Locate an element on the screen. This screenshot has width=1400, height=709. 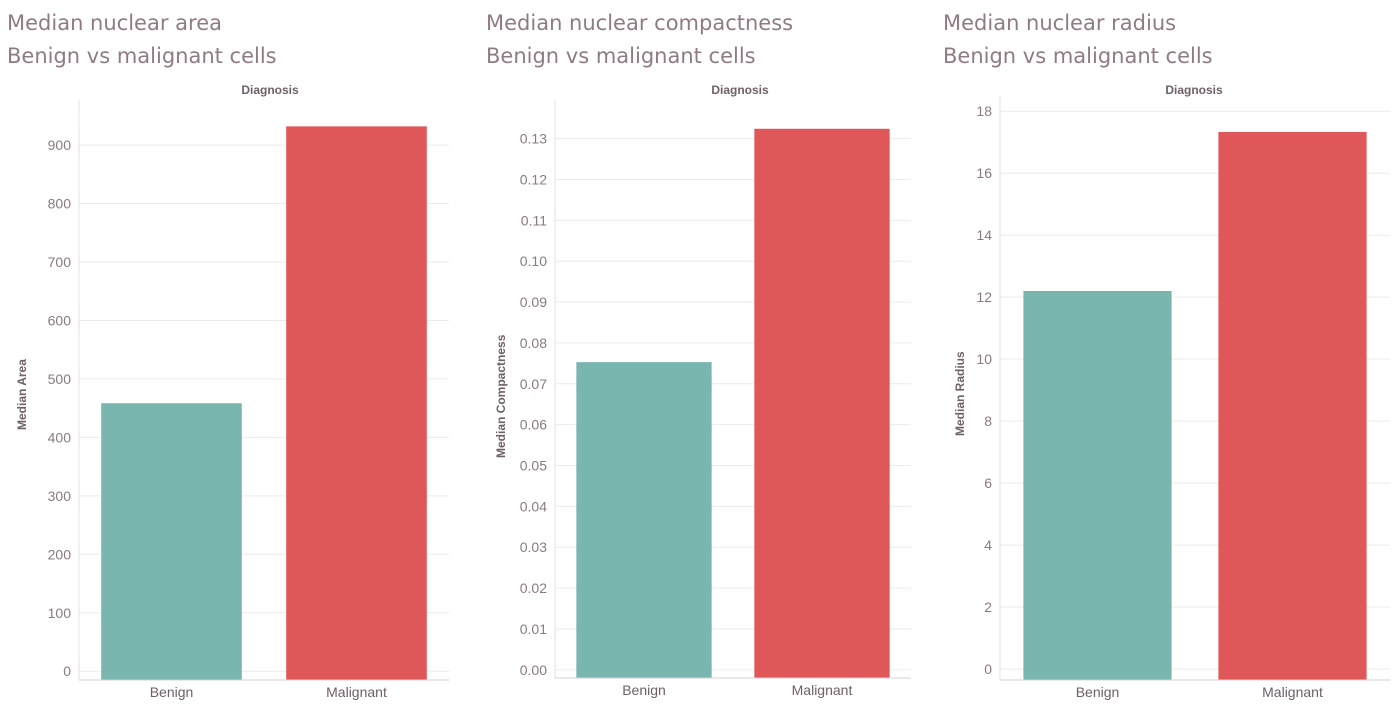
y-tick-label: 0.08 is located at coordinates (533, 343).